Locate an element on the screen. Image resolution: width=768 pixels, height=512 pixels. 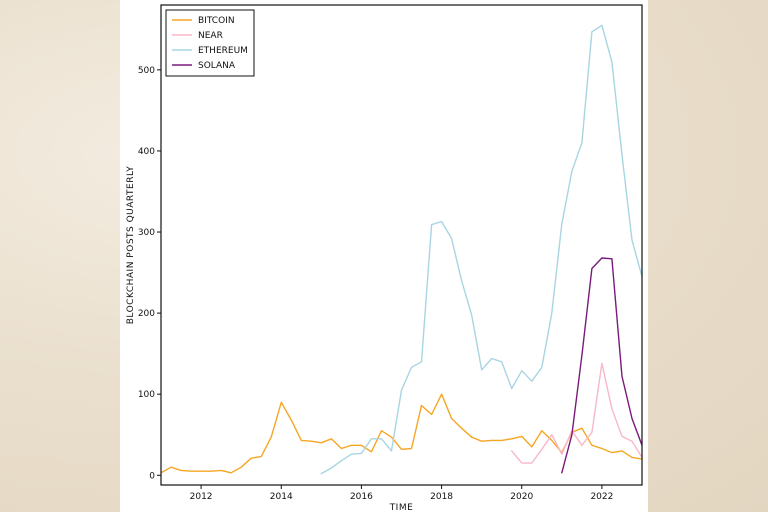
y-tick-label: 0 is located at coordinates (152, 476).